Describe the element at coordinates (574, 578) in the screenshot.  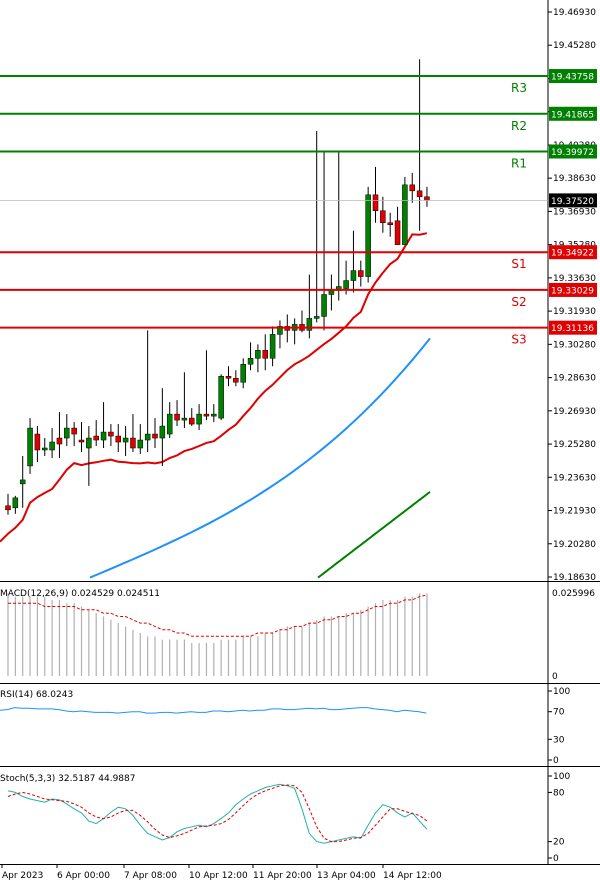
I see `price-tick-label: 19.18630` at that location.